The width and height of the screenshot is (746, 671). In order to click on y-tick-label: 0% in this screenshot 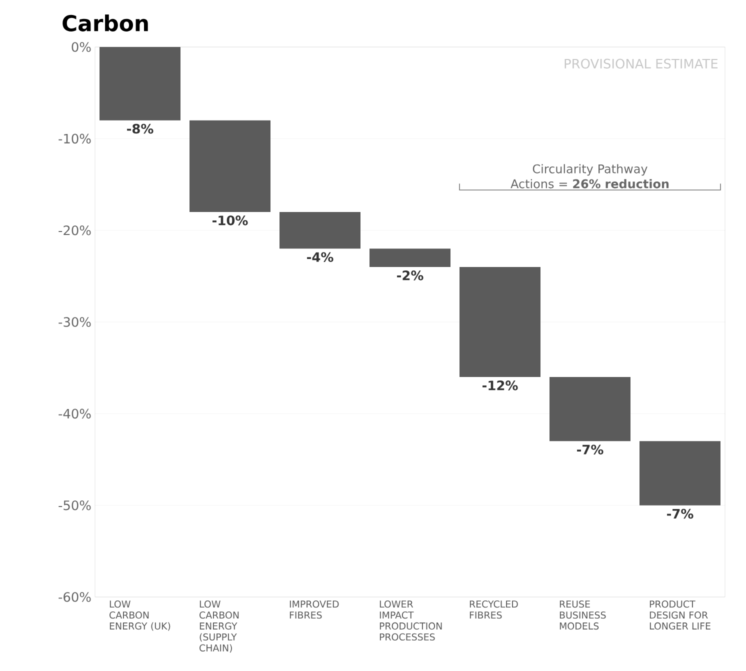, I will do `click(81, 47)`.